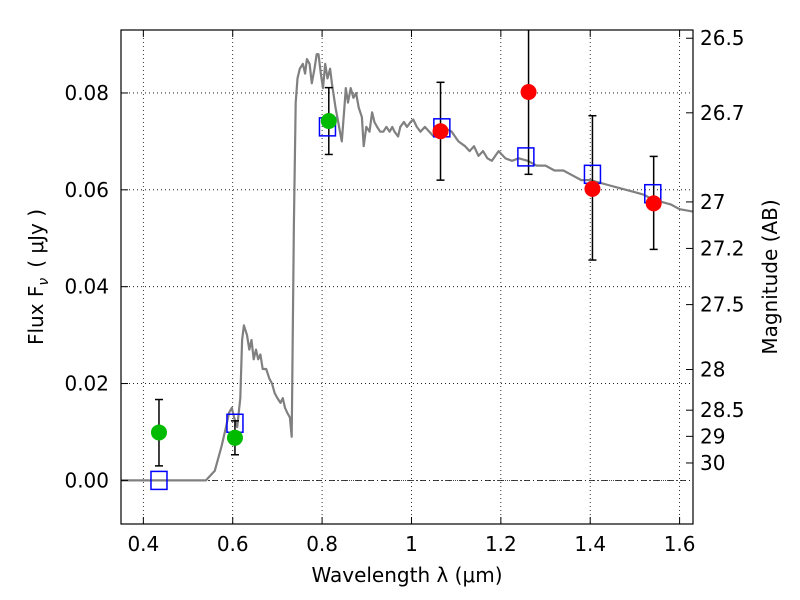  What do you see at coordinates (590, 544) in the screenshot?
I see `x-tick-label: 1.4` at bounding box center [590, 544].